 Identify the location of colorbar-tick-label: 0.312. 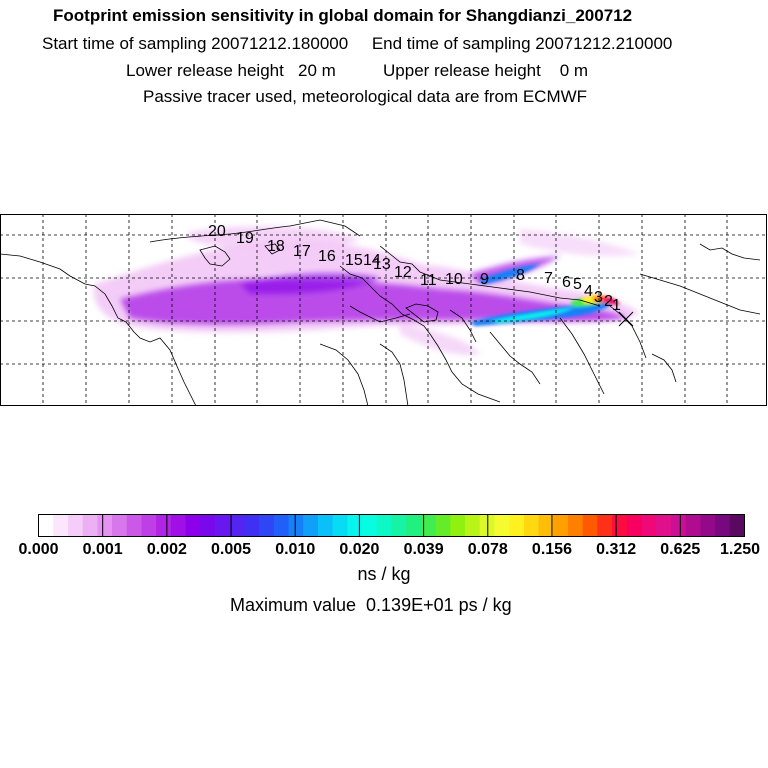
(616, 549).